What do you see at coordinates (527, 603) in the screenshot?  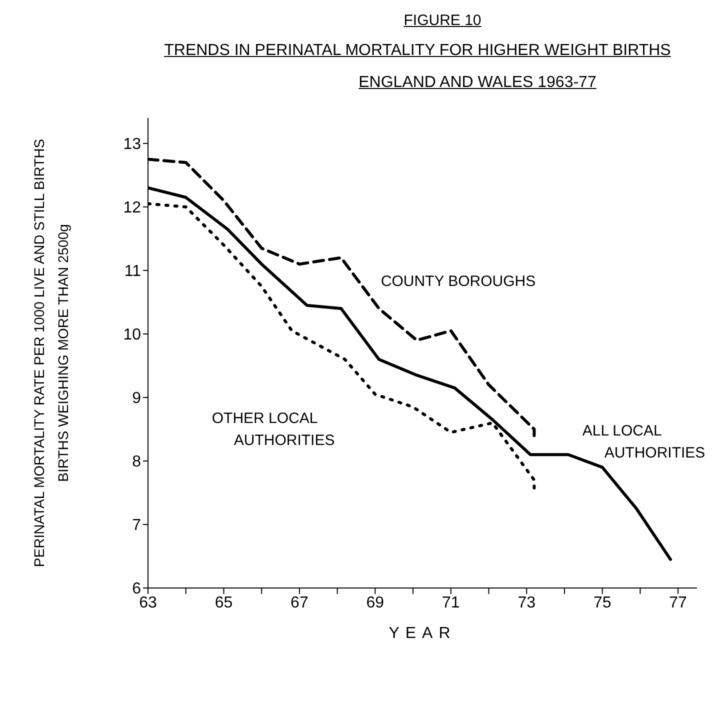 I see `x-tick-label: 73` at bounding box center [527, 603].